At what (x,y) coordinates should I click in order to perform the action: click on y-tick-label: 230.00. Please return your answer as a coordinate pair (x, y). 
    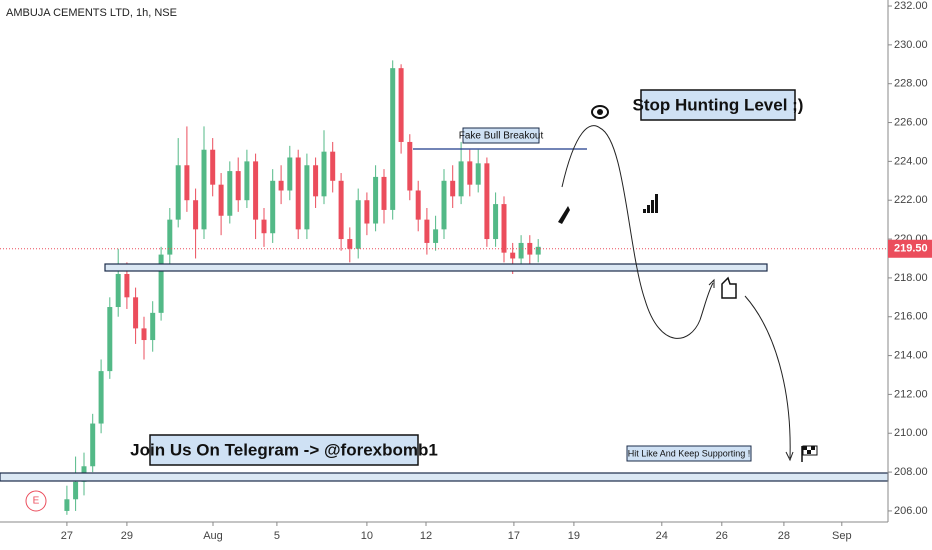
    Looking at the image, I should click on (911, 45).